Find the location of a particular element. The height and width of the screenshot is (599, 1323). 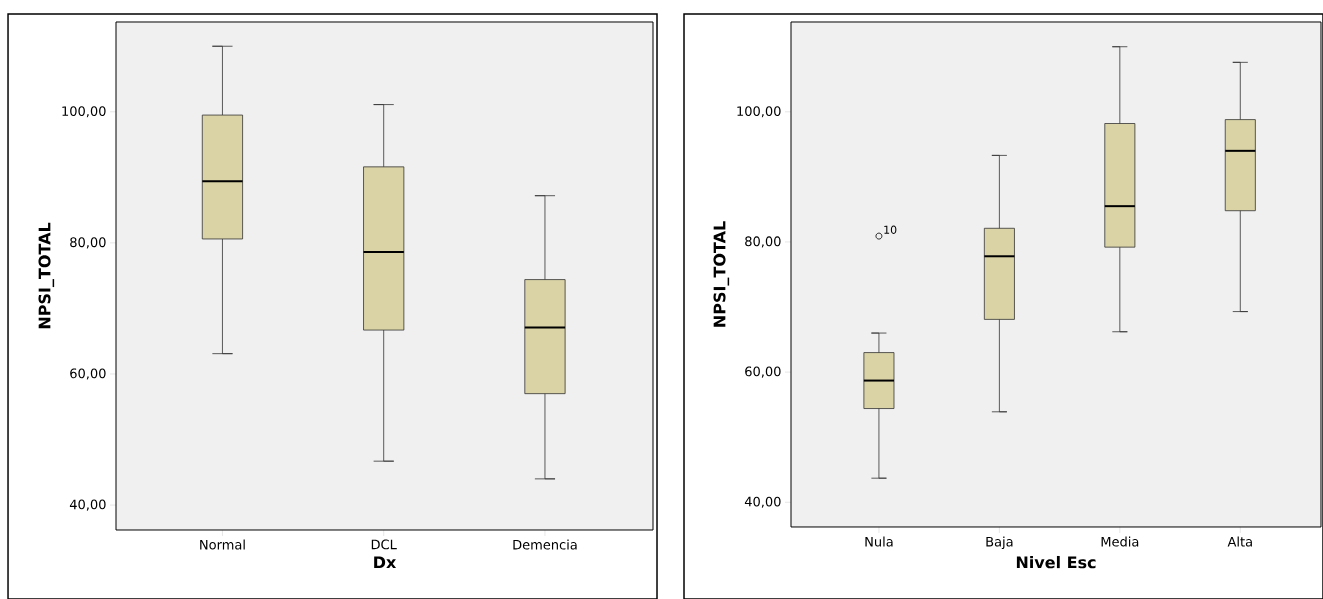

x-tick-label: Nula is located at coordinates (879, 541).